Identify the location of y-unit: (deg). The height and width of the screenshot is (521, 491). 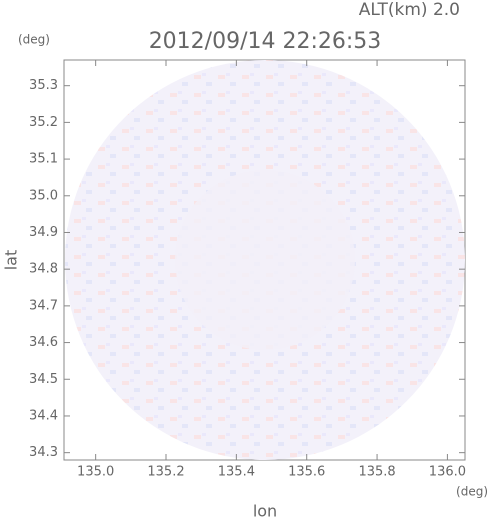
(34, 40).